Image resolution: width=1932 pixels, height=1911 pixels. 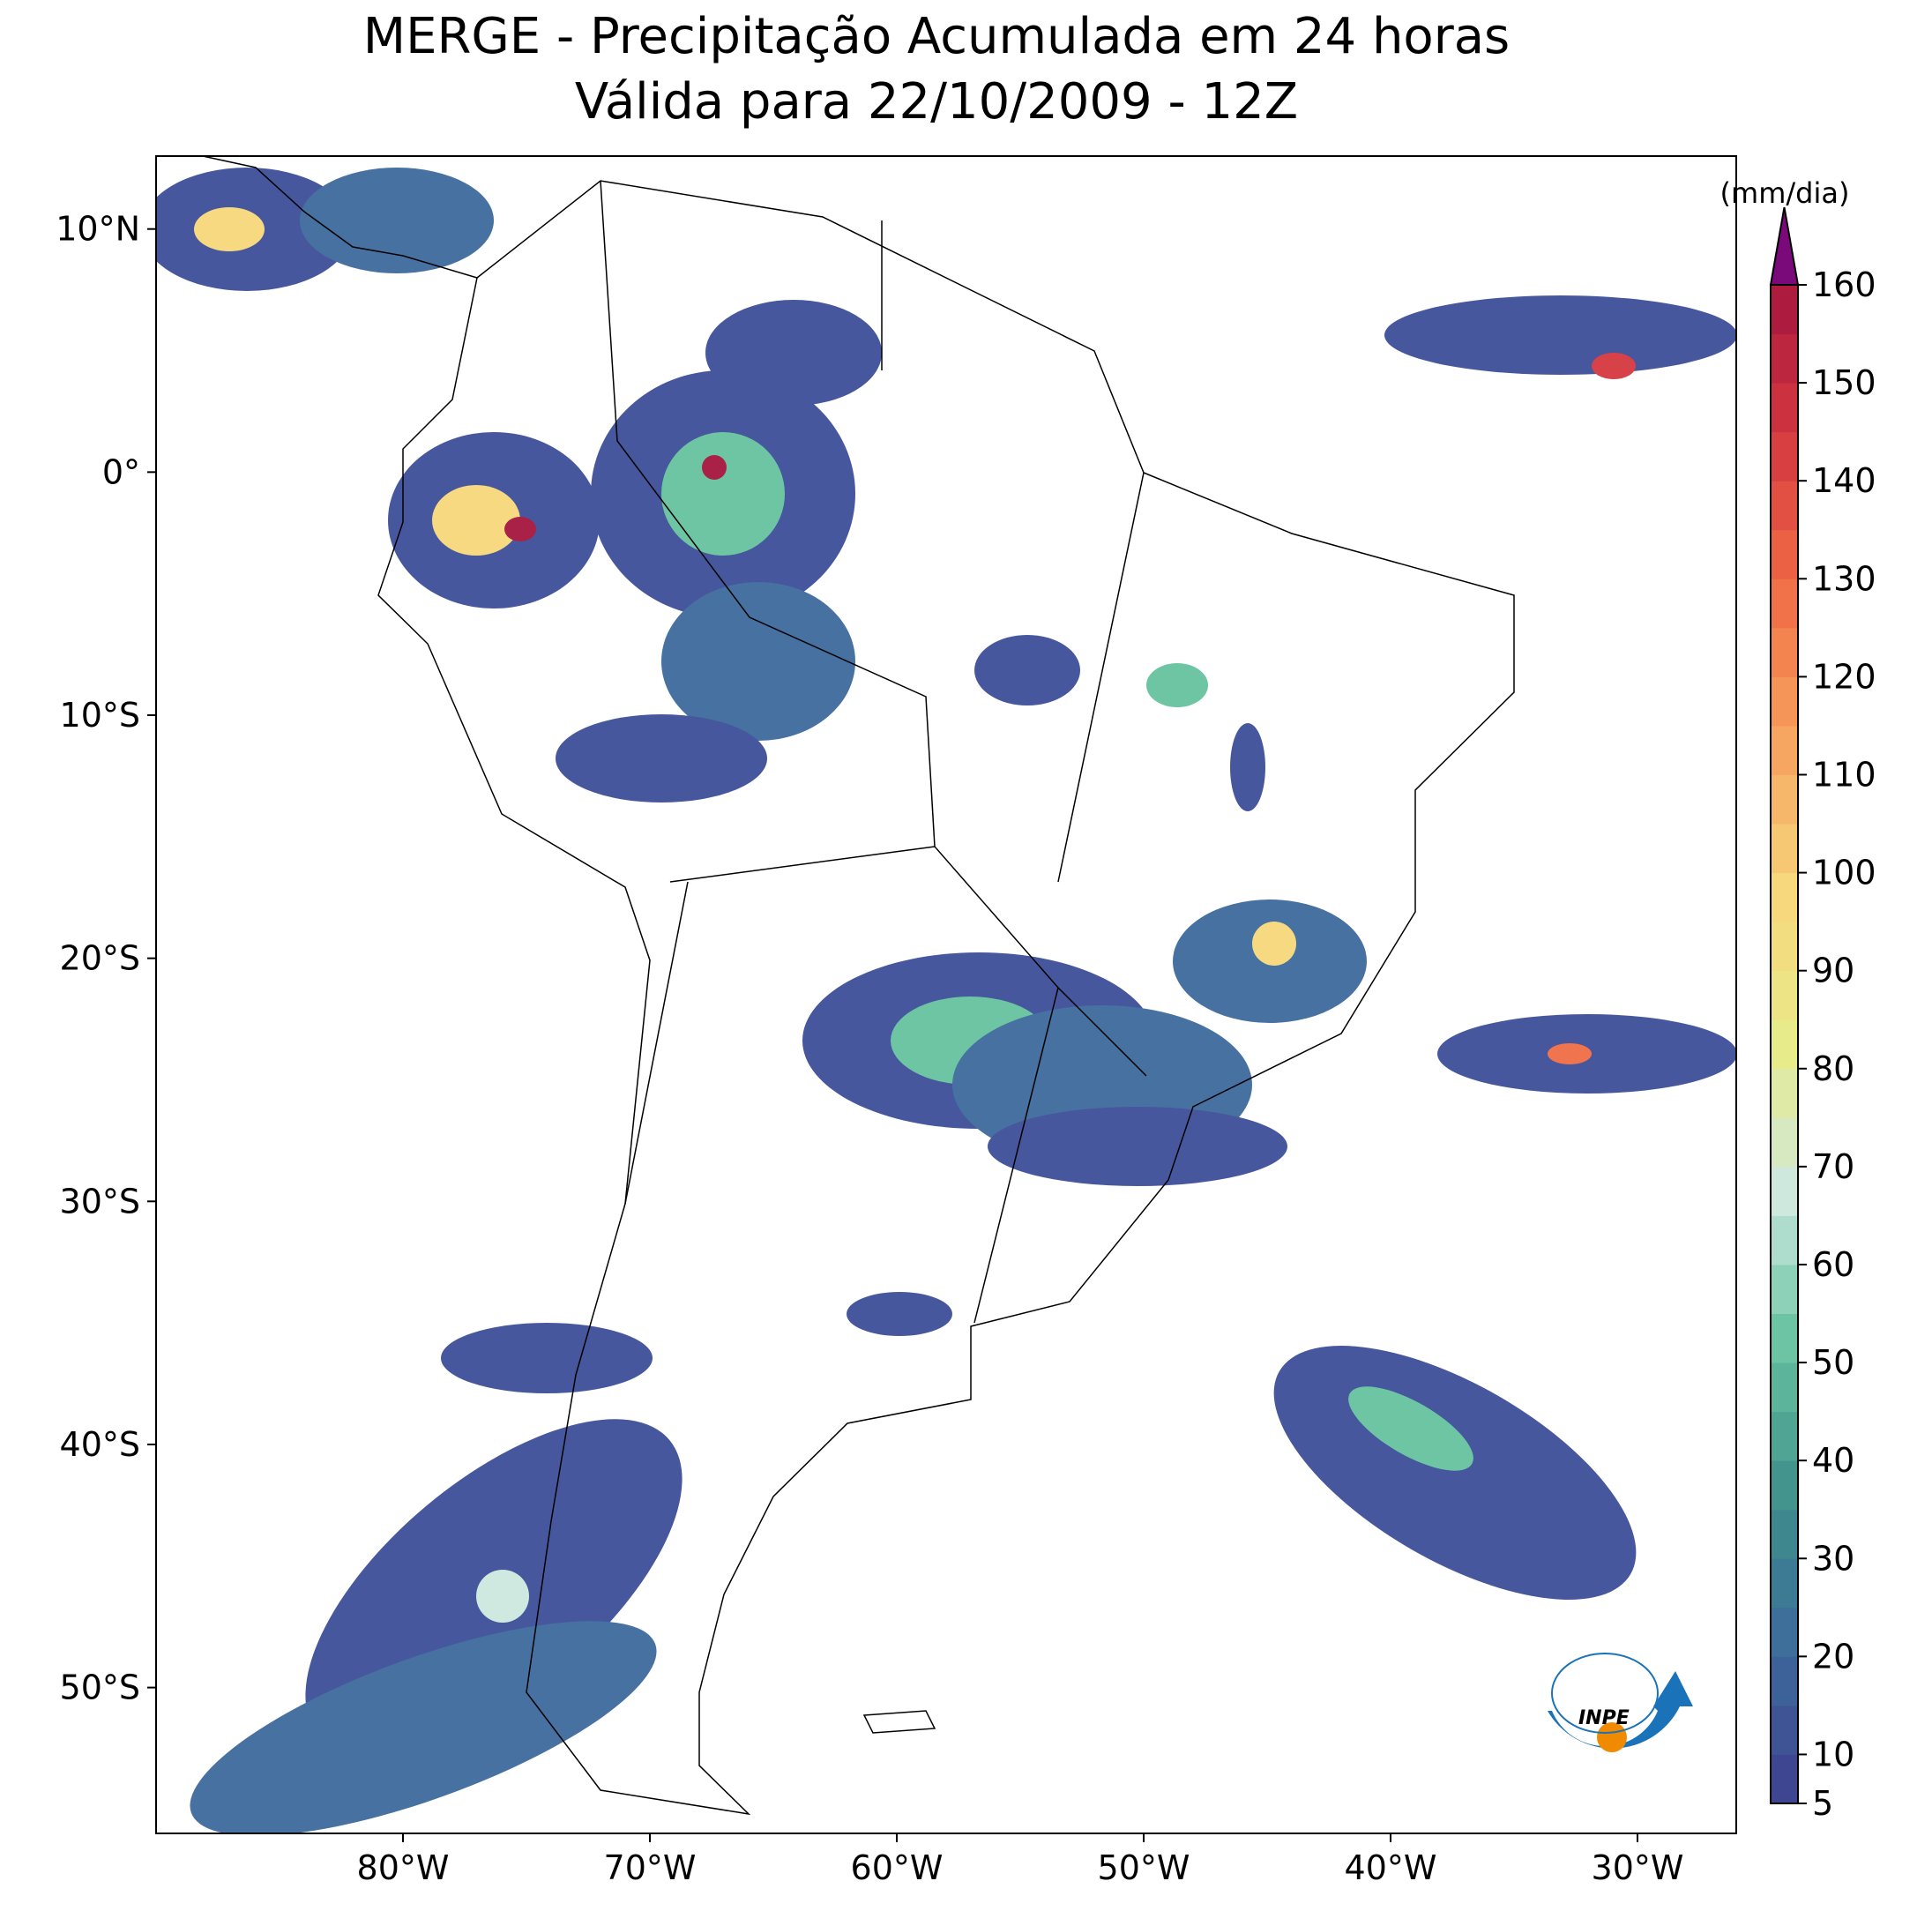 I want to click on x-tick-label: 50°W, so click(x=1144, y=1868).